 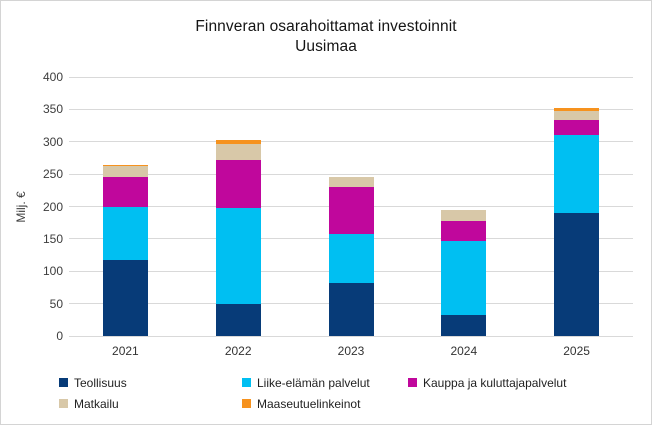 I want to click on bar-segment-2023-kauppa-ja-kuluttajapalvelut, so click(x=351, y=210).